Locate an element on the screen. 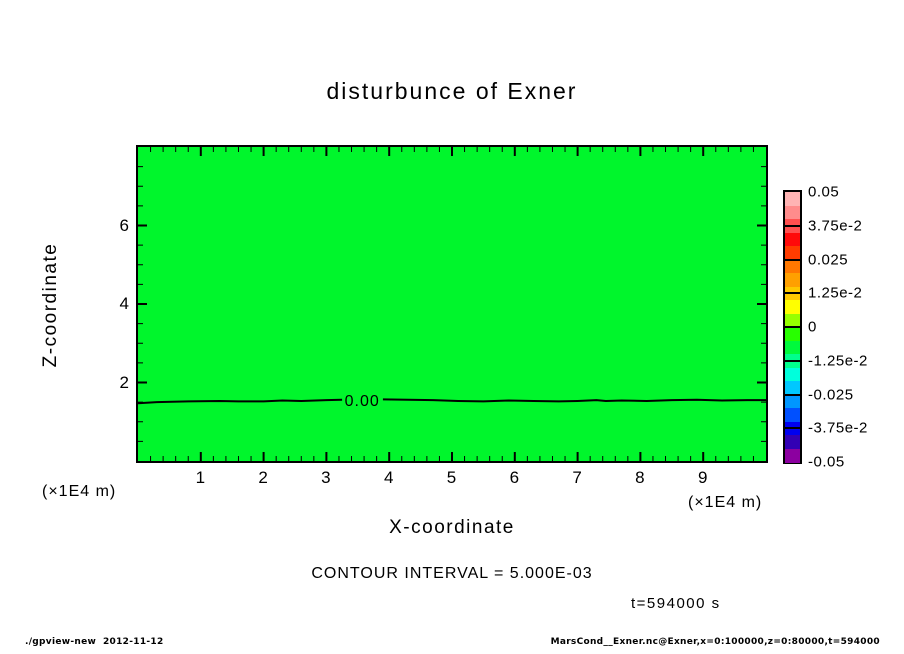  colorbar is located at coordinates (792, 327).